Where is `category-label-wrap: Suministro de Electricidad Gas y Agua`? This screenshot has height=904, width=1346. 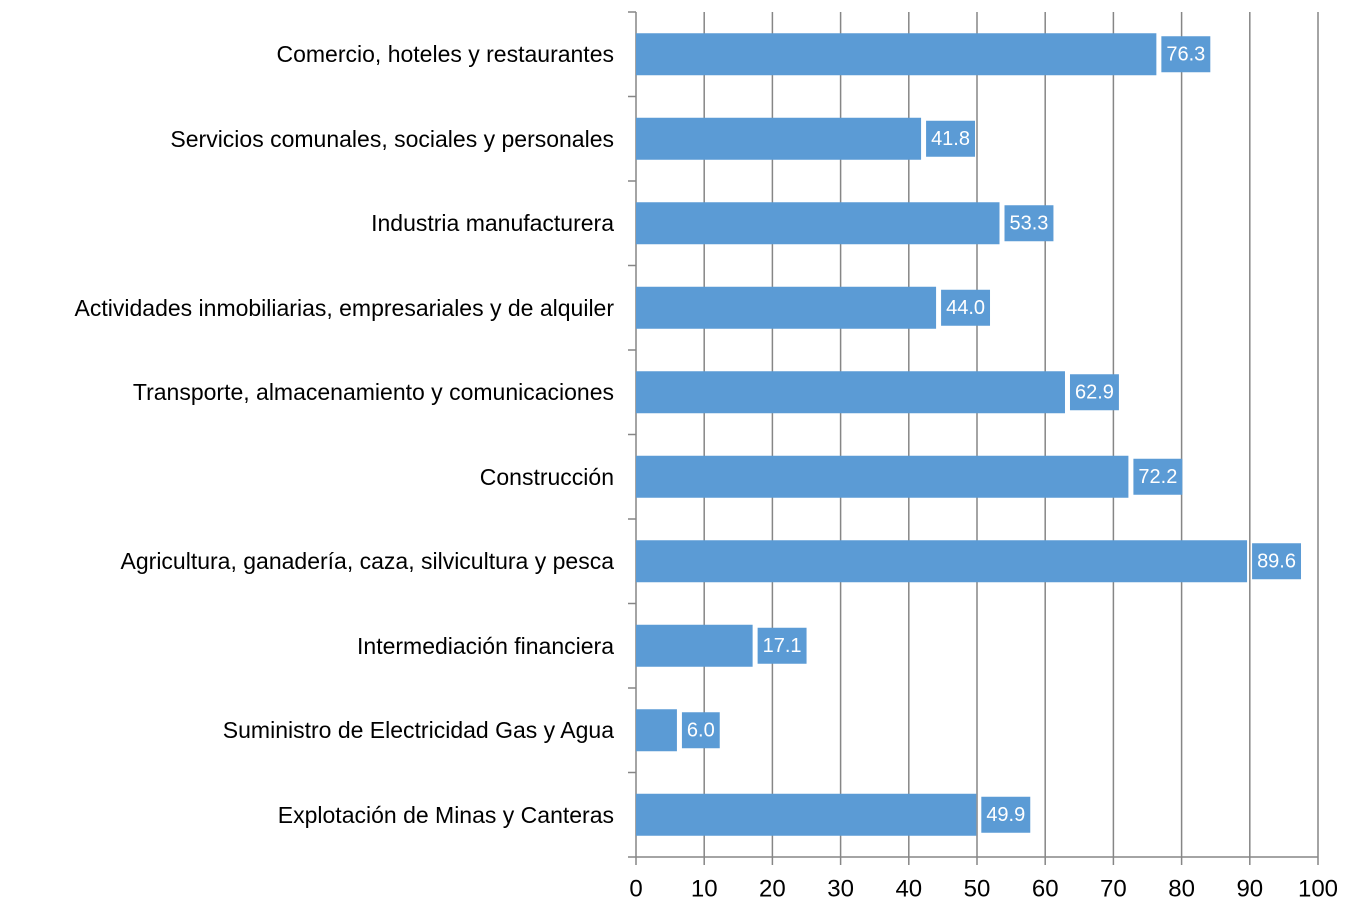 category-label-wrap: Suministro de Electricidad Gas y Agua is located at coordinates (307, 730).